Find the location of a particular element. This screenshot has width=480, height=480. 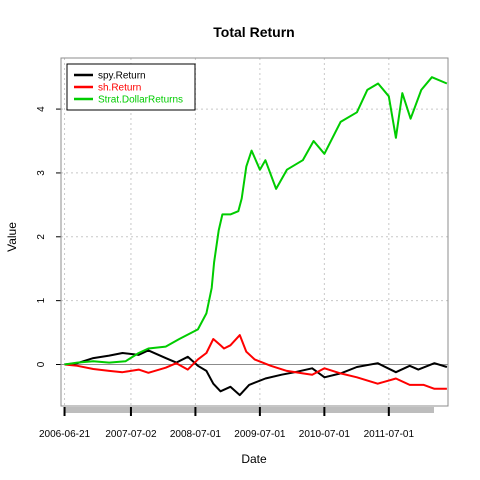

y-tick-label: 3 is located at coordinates (41, 173).